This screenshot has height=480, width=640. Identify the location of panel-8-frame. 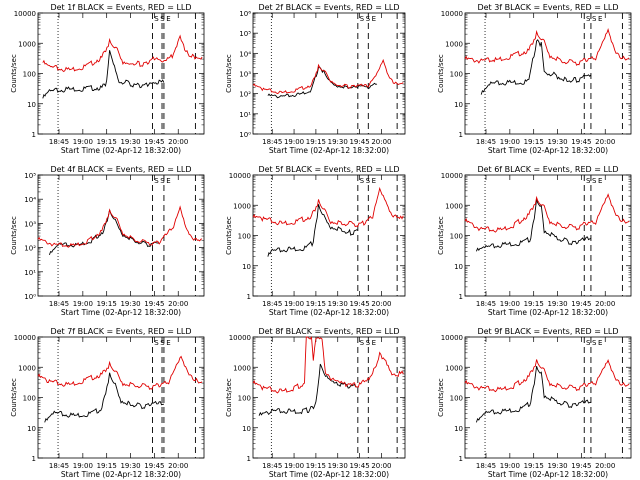
(329, 397).